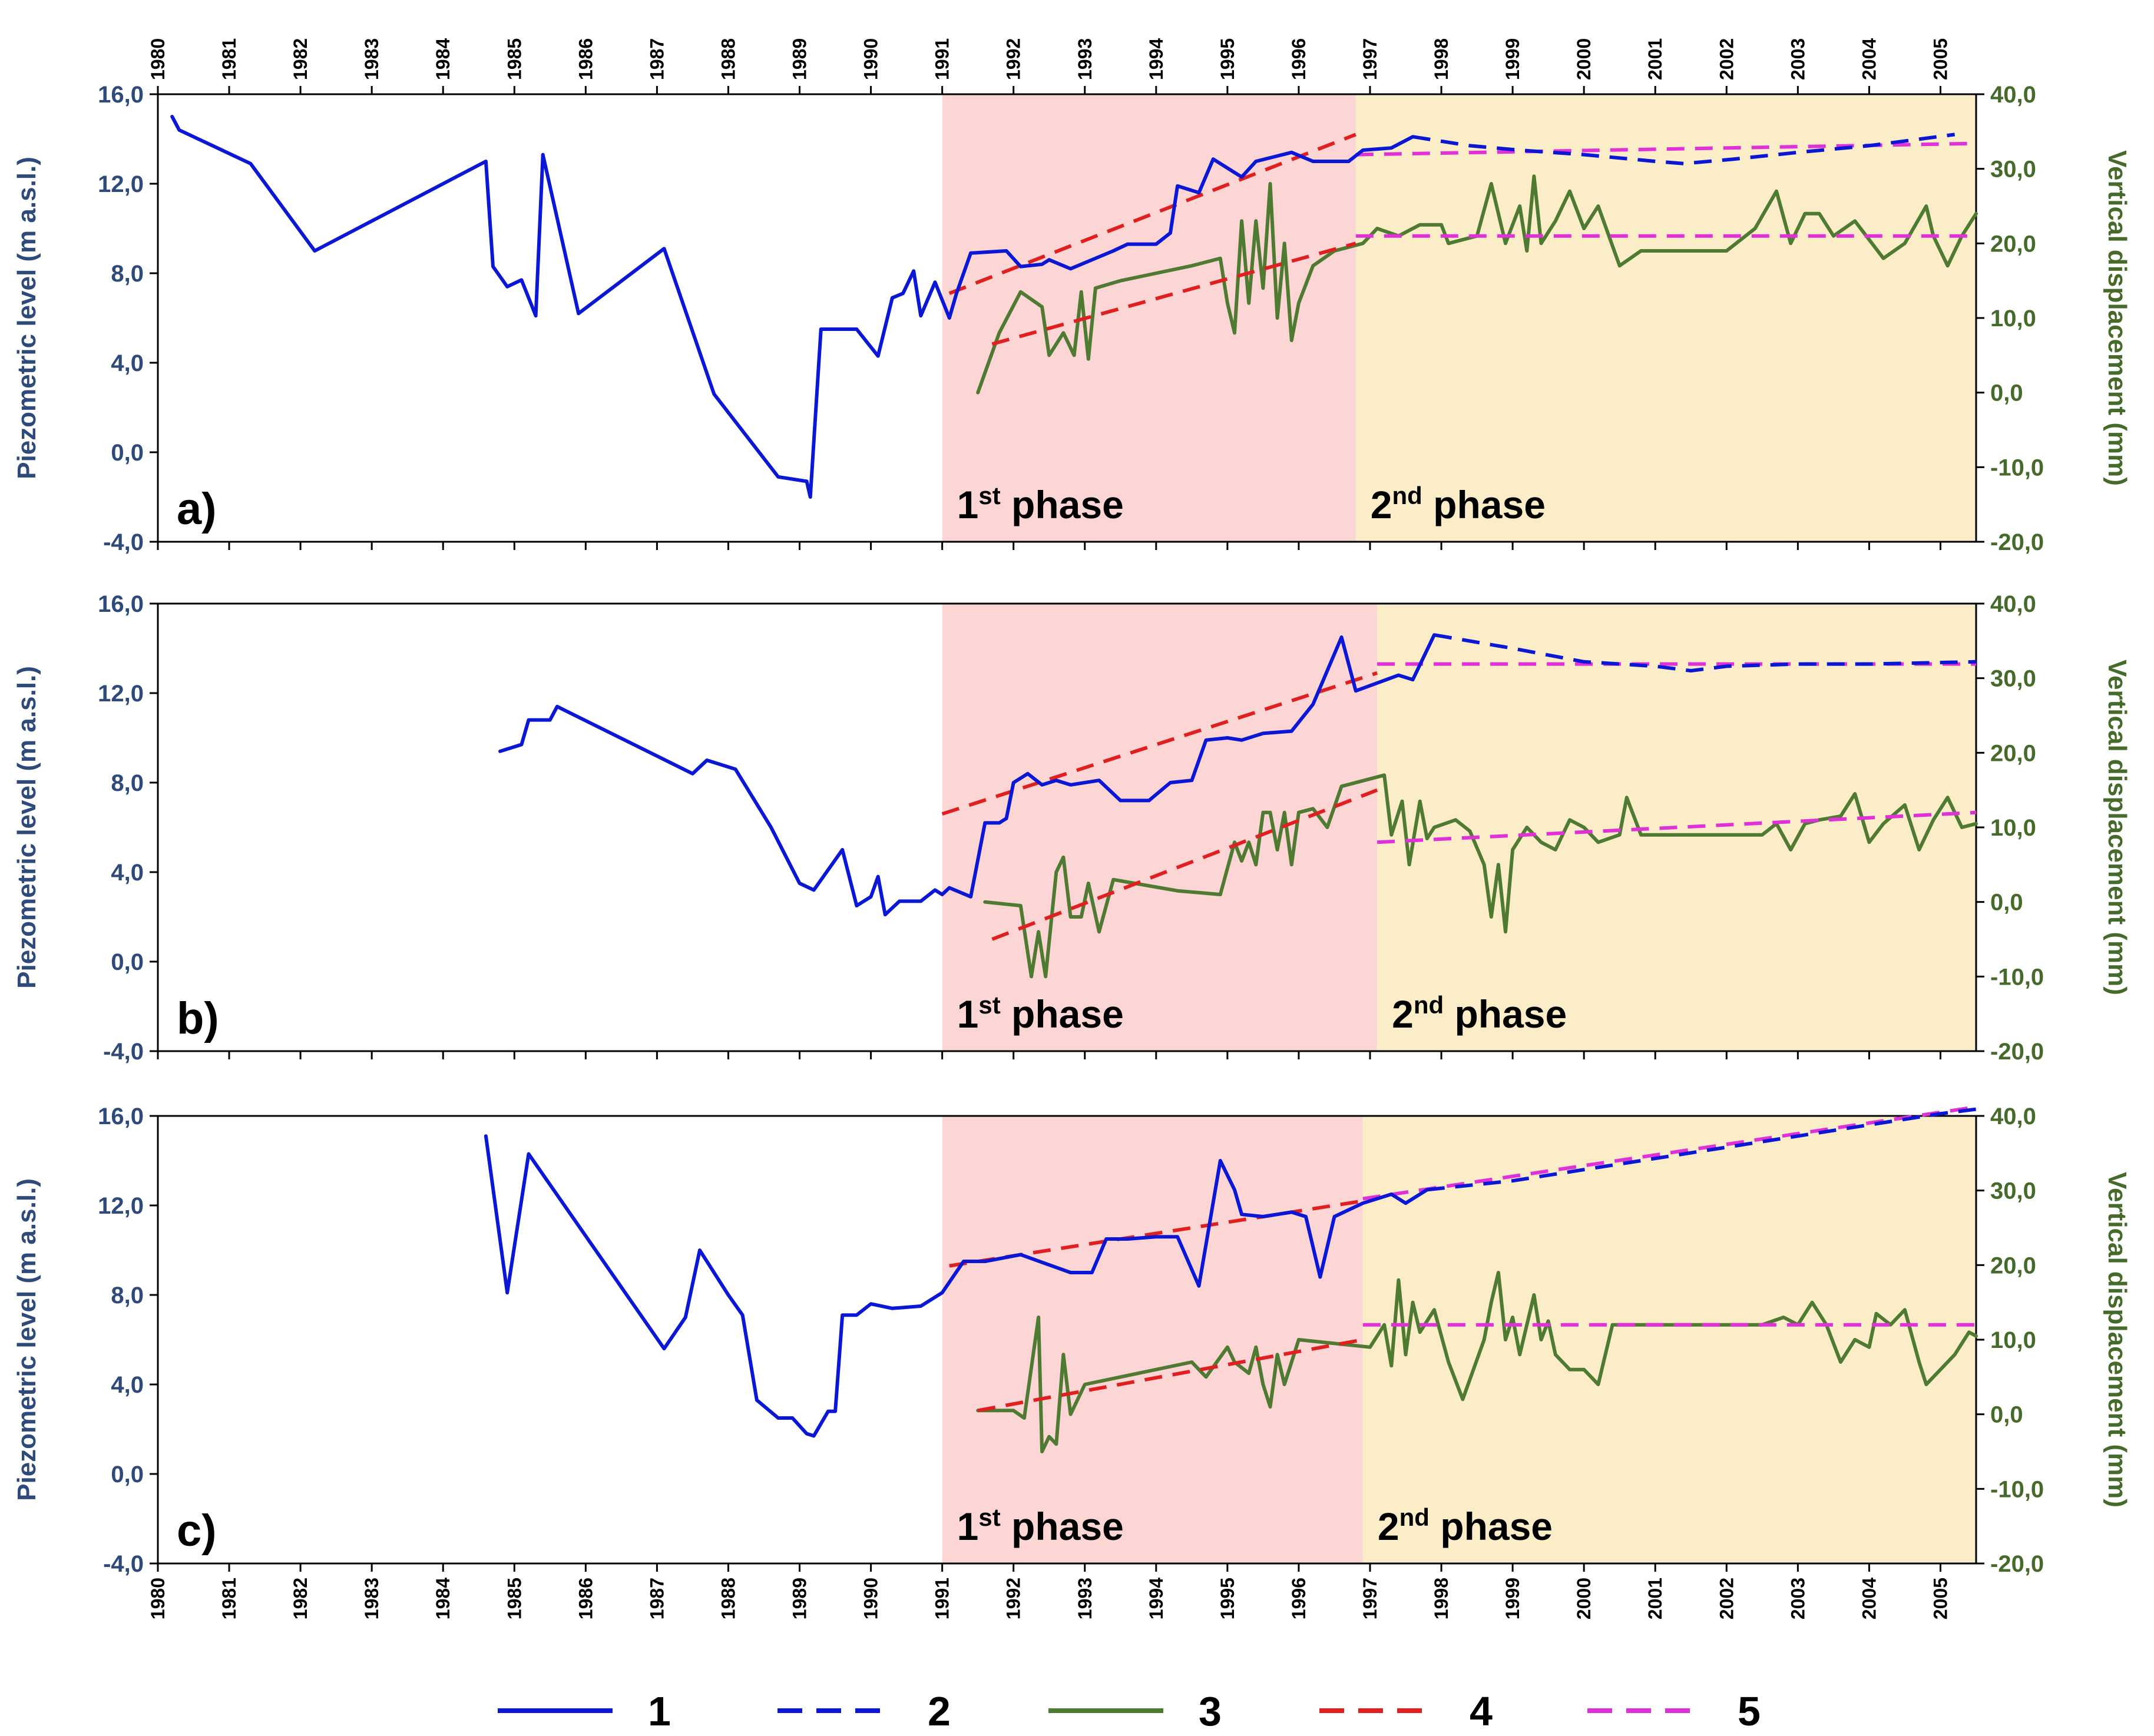 This screenshot has height=1736, width=2154. I want to click on x-tick-label: 1985, so click(514, 59).